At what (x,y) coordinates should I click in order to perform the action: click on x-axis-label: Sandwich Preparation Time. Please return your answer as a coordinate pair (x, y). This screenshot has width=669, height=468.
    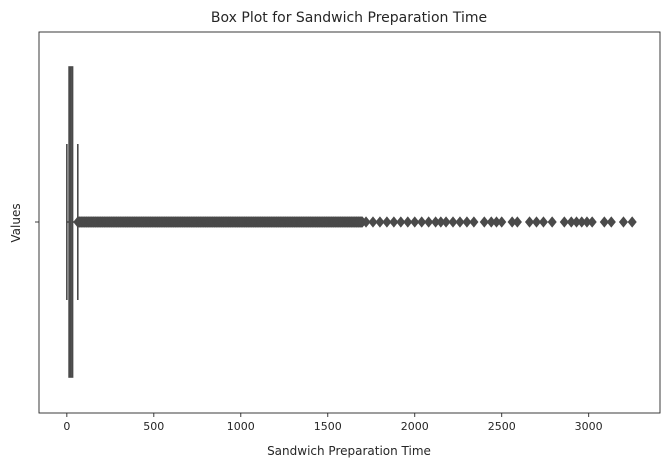
    Looking at the image, I should click on (349, 451).